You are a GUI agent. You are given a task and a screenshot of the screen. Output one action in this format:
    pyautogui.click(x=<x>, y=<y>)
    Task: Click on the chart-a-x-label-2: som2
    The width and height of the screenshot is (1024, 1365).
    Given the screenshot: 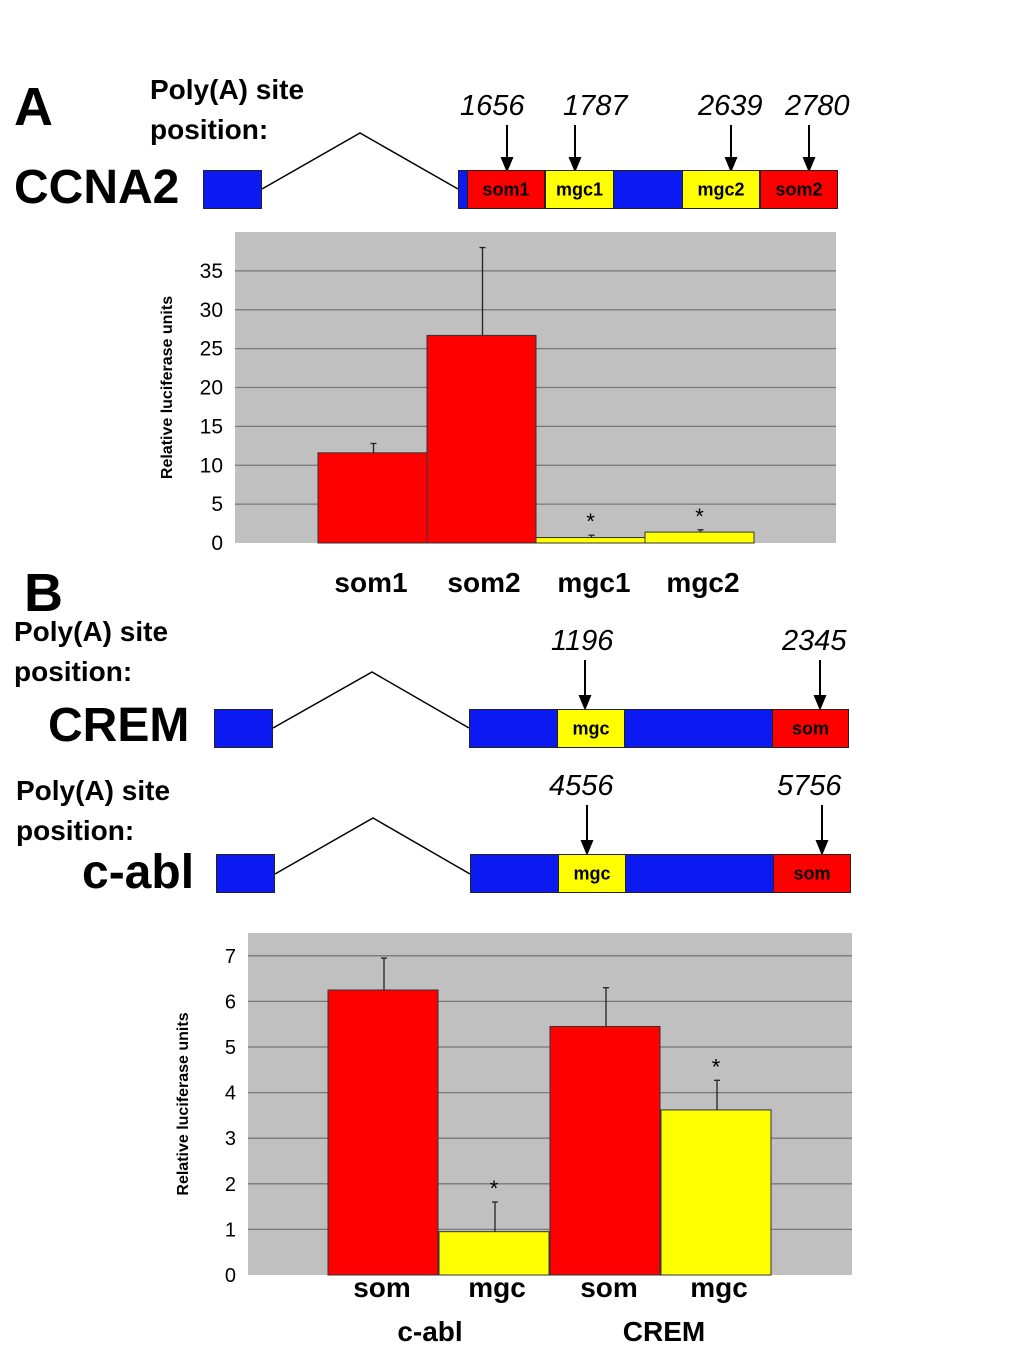 What is the action you would take?
    pyautogui.click(x=484, y=582)
    